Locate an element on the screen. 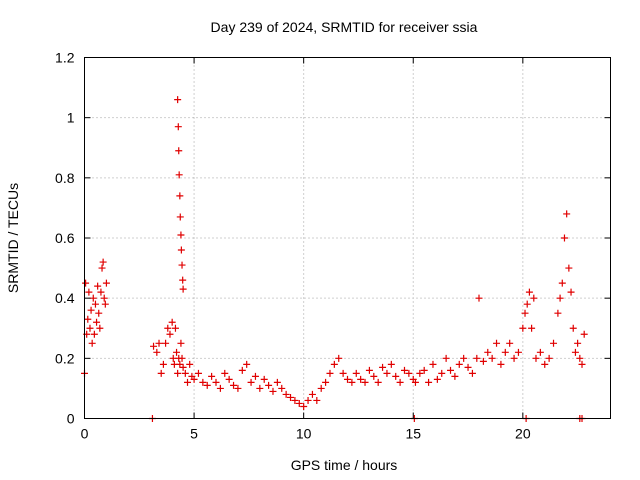 The height and width of the screenshot is (480, 640). x-tick-label: 5 is located at coordinates (194, 434).